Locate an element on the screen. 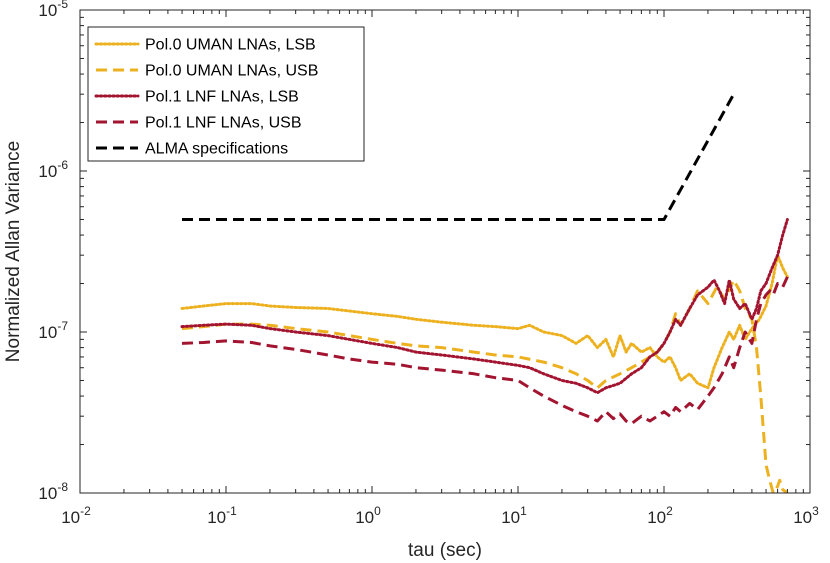 The width and height of the screenshot is (830, 563). y-tick-label: 10⁻⁵ is located at coordinates (53, 10).